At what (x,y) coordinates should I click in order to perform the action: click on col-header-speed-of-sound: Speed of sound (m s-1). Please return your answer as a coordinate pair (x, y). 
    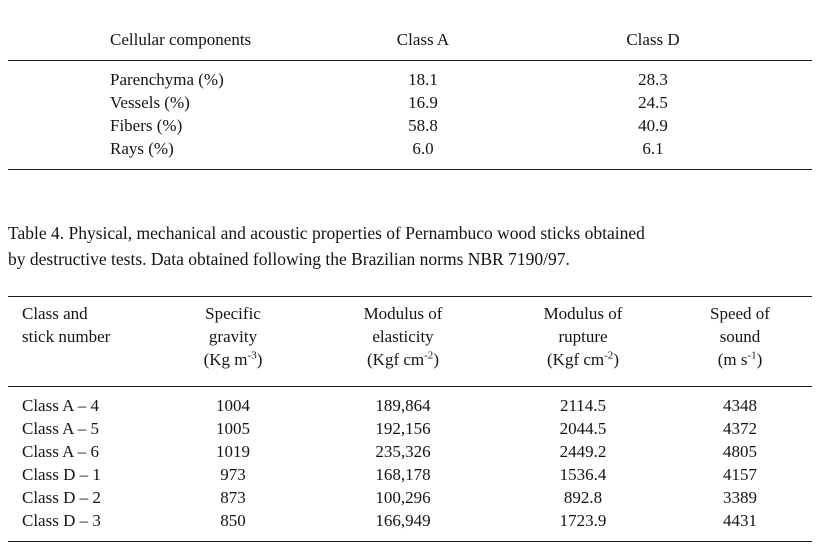
    Looking at the image, I should click on (740, 342).